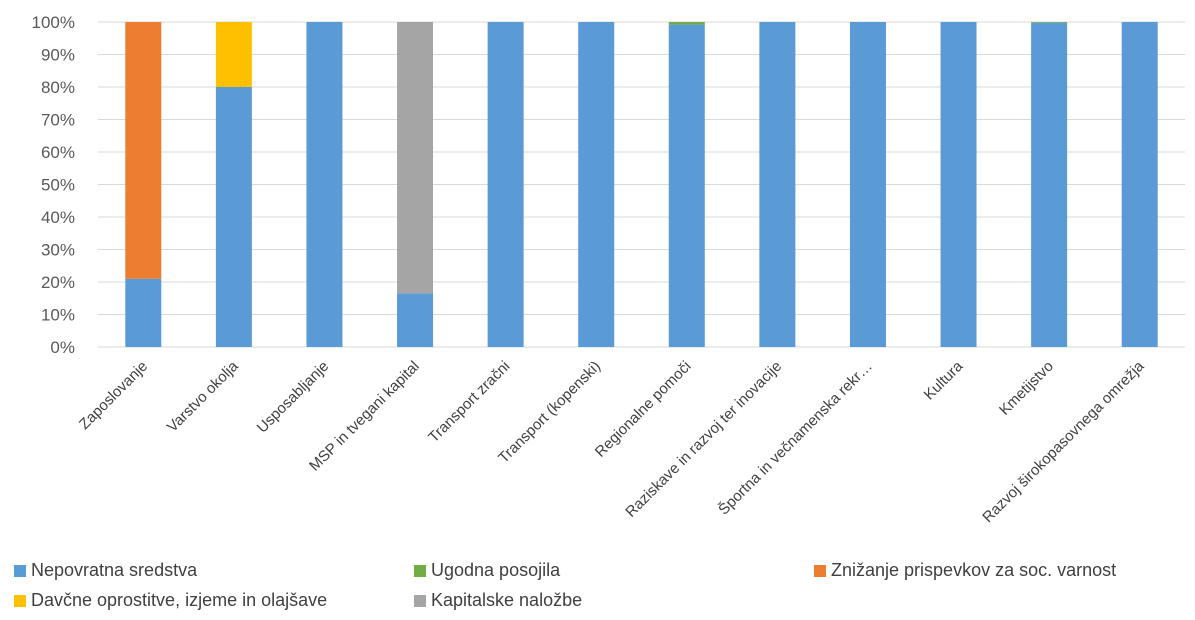 This screenshot has width=1195, height=620. I want to click on x-category-label: Varstvo okolja, so click(203, 396).